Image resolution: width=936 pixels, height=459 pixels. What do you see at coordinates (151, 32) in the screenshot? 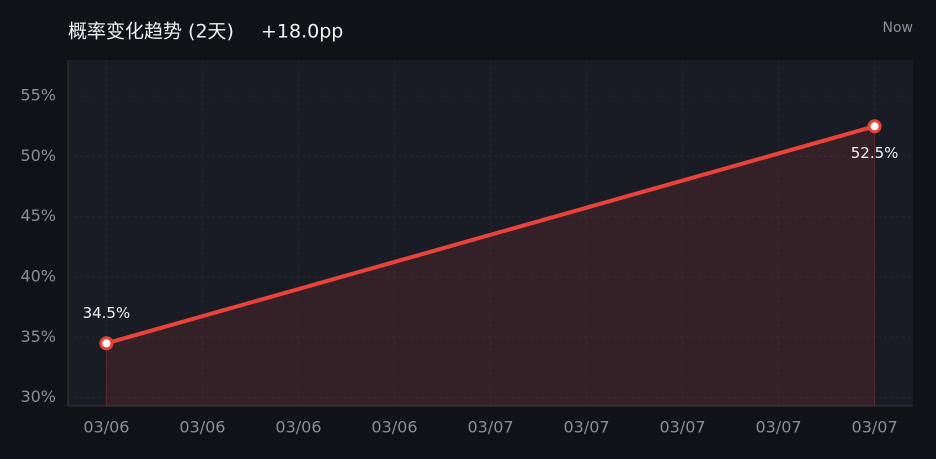
I see `chart-title: 概率变化趋势 (2天)` at bounding box center [151, 32].